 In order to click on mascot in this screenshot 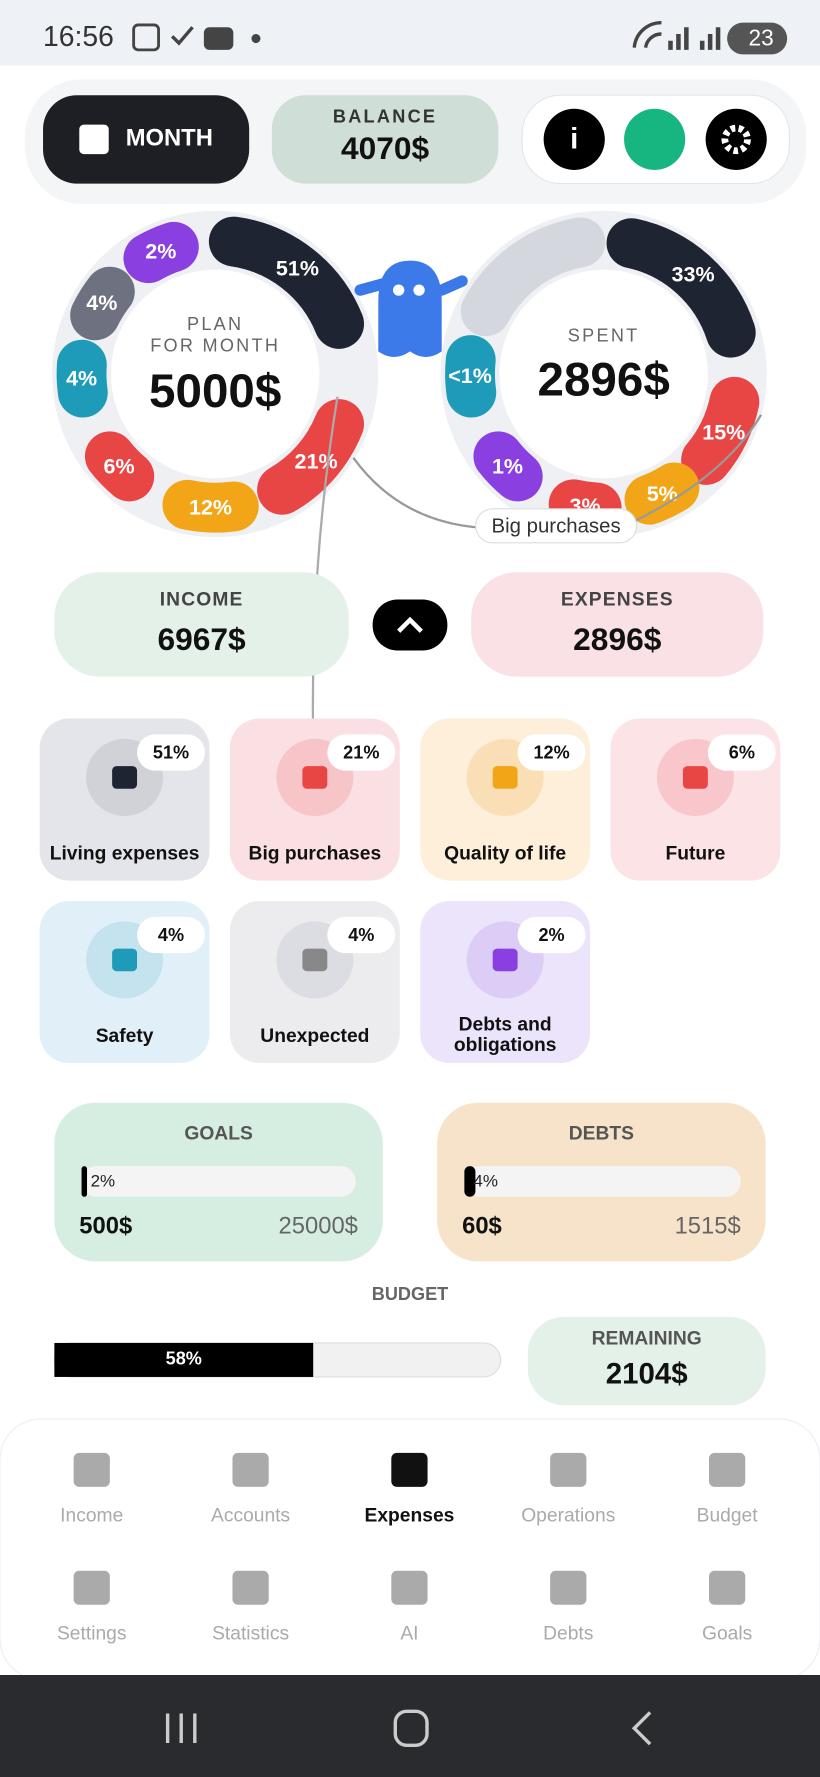, I will do `click(411, 308)`.